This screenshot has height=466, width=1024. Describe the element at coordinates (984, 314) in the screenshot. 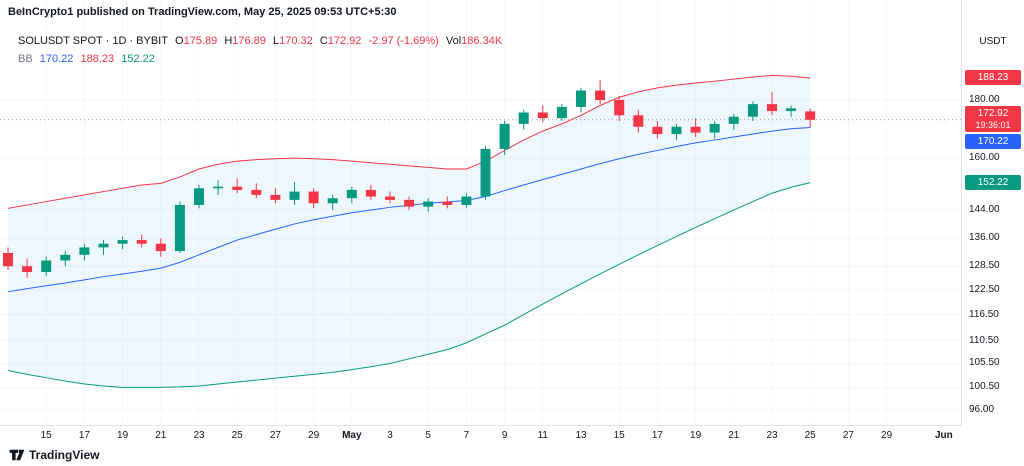

I see `price-tick-label: 116.50` at that location.